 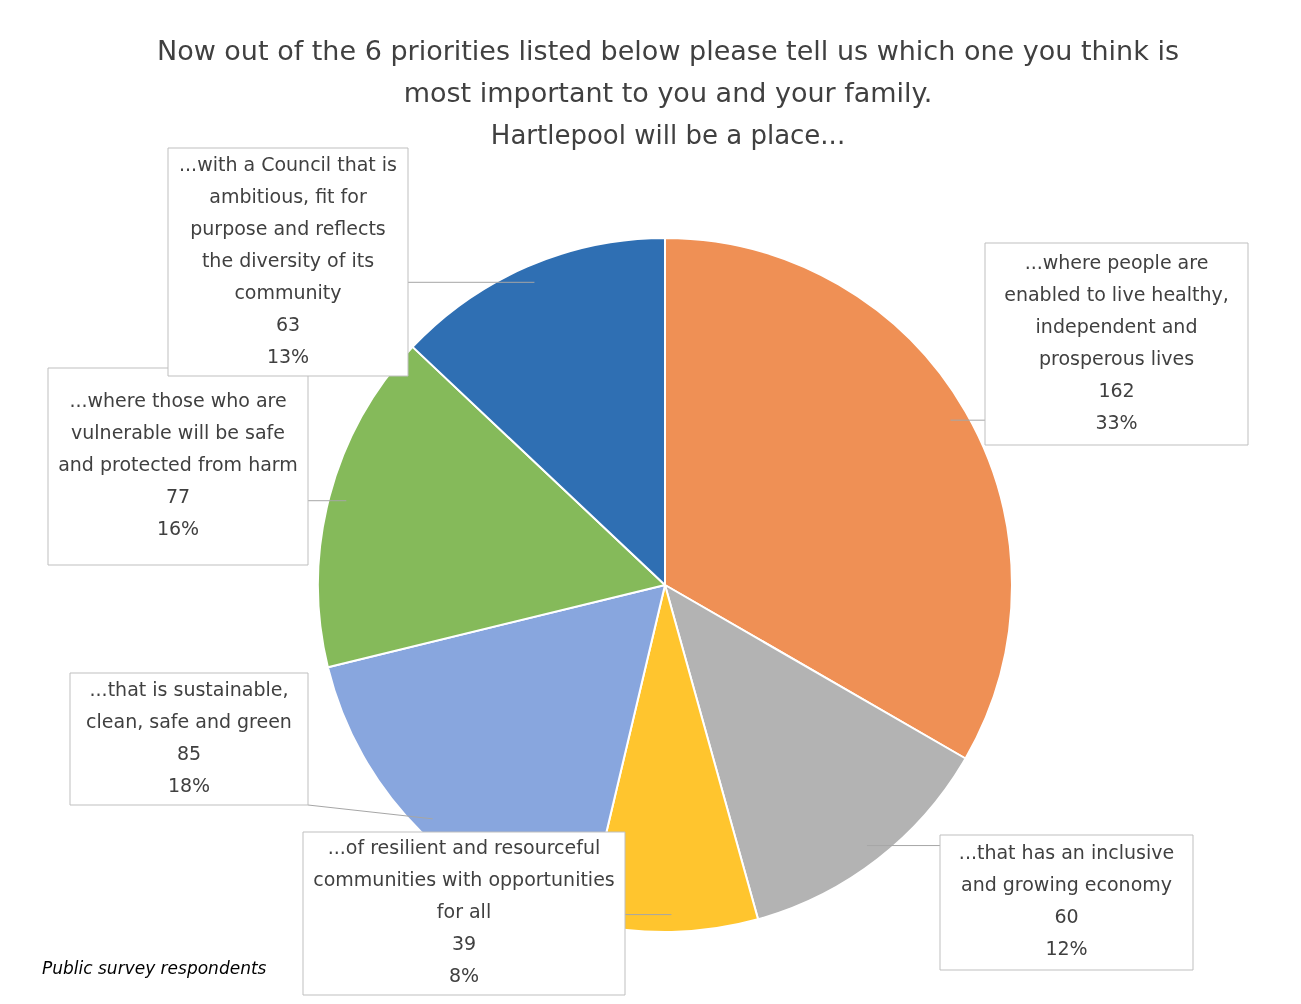 What do you see at coordinates (1066, 868) in the screenshot?
I see `slice-label: ...that has an inclusive and growing economy` at bounding box center [1066, 868].